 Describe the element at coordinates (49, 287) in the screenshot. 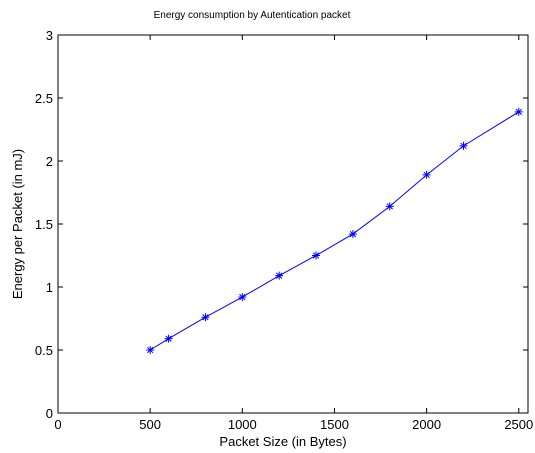

I see `y-tick-label: 1` at that location.